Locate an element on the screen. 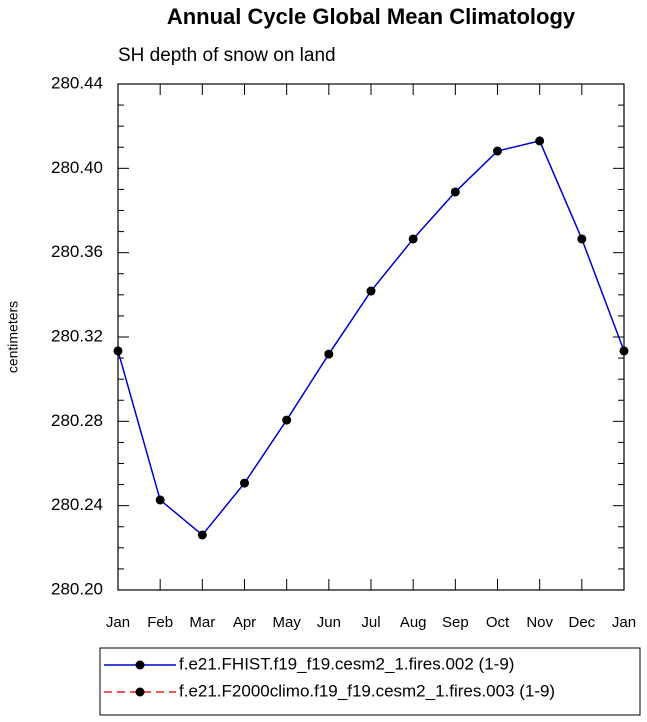 The width and height of the screenshot is (647, 722). x-tick-label: Aug is located at coordinates (413, 622).